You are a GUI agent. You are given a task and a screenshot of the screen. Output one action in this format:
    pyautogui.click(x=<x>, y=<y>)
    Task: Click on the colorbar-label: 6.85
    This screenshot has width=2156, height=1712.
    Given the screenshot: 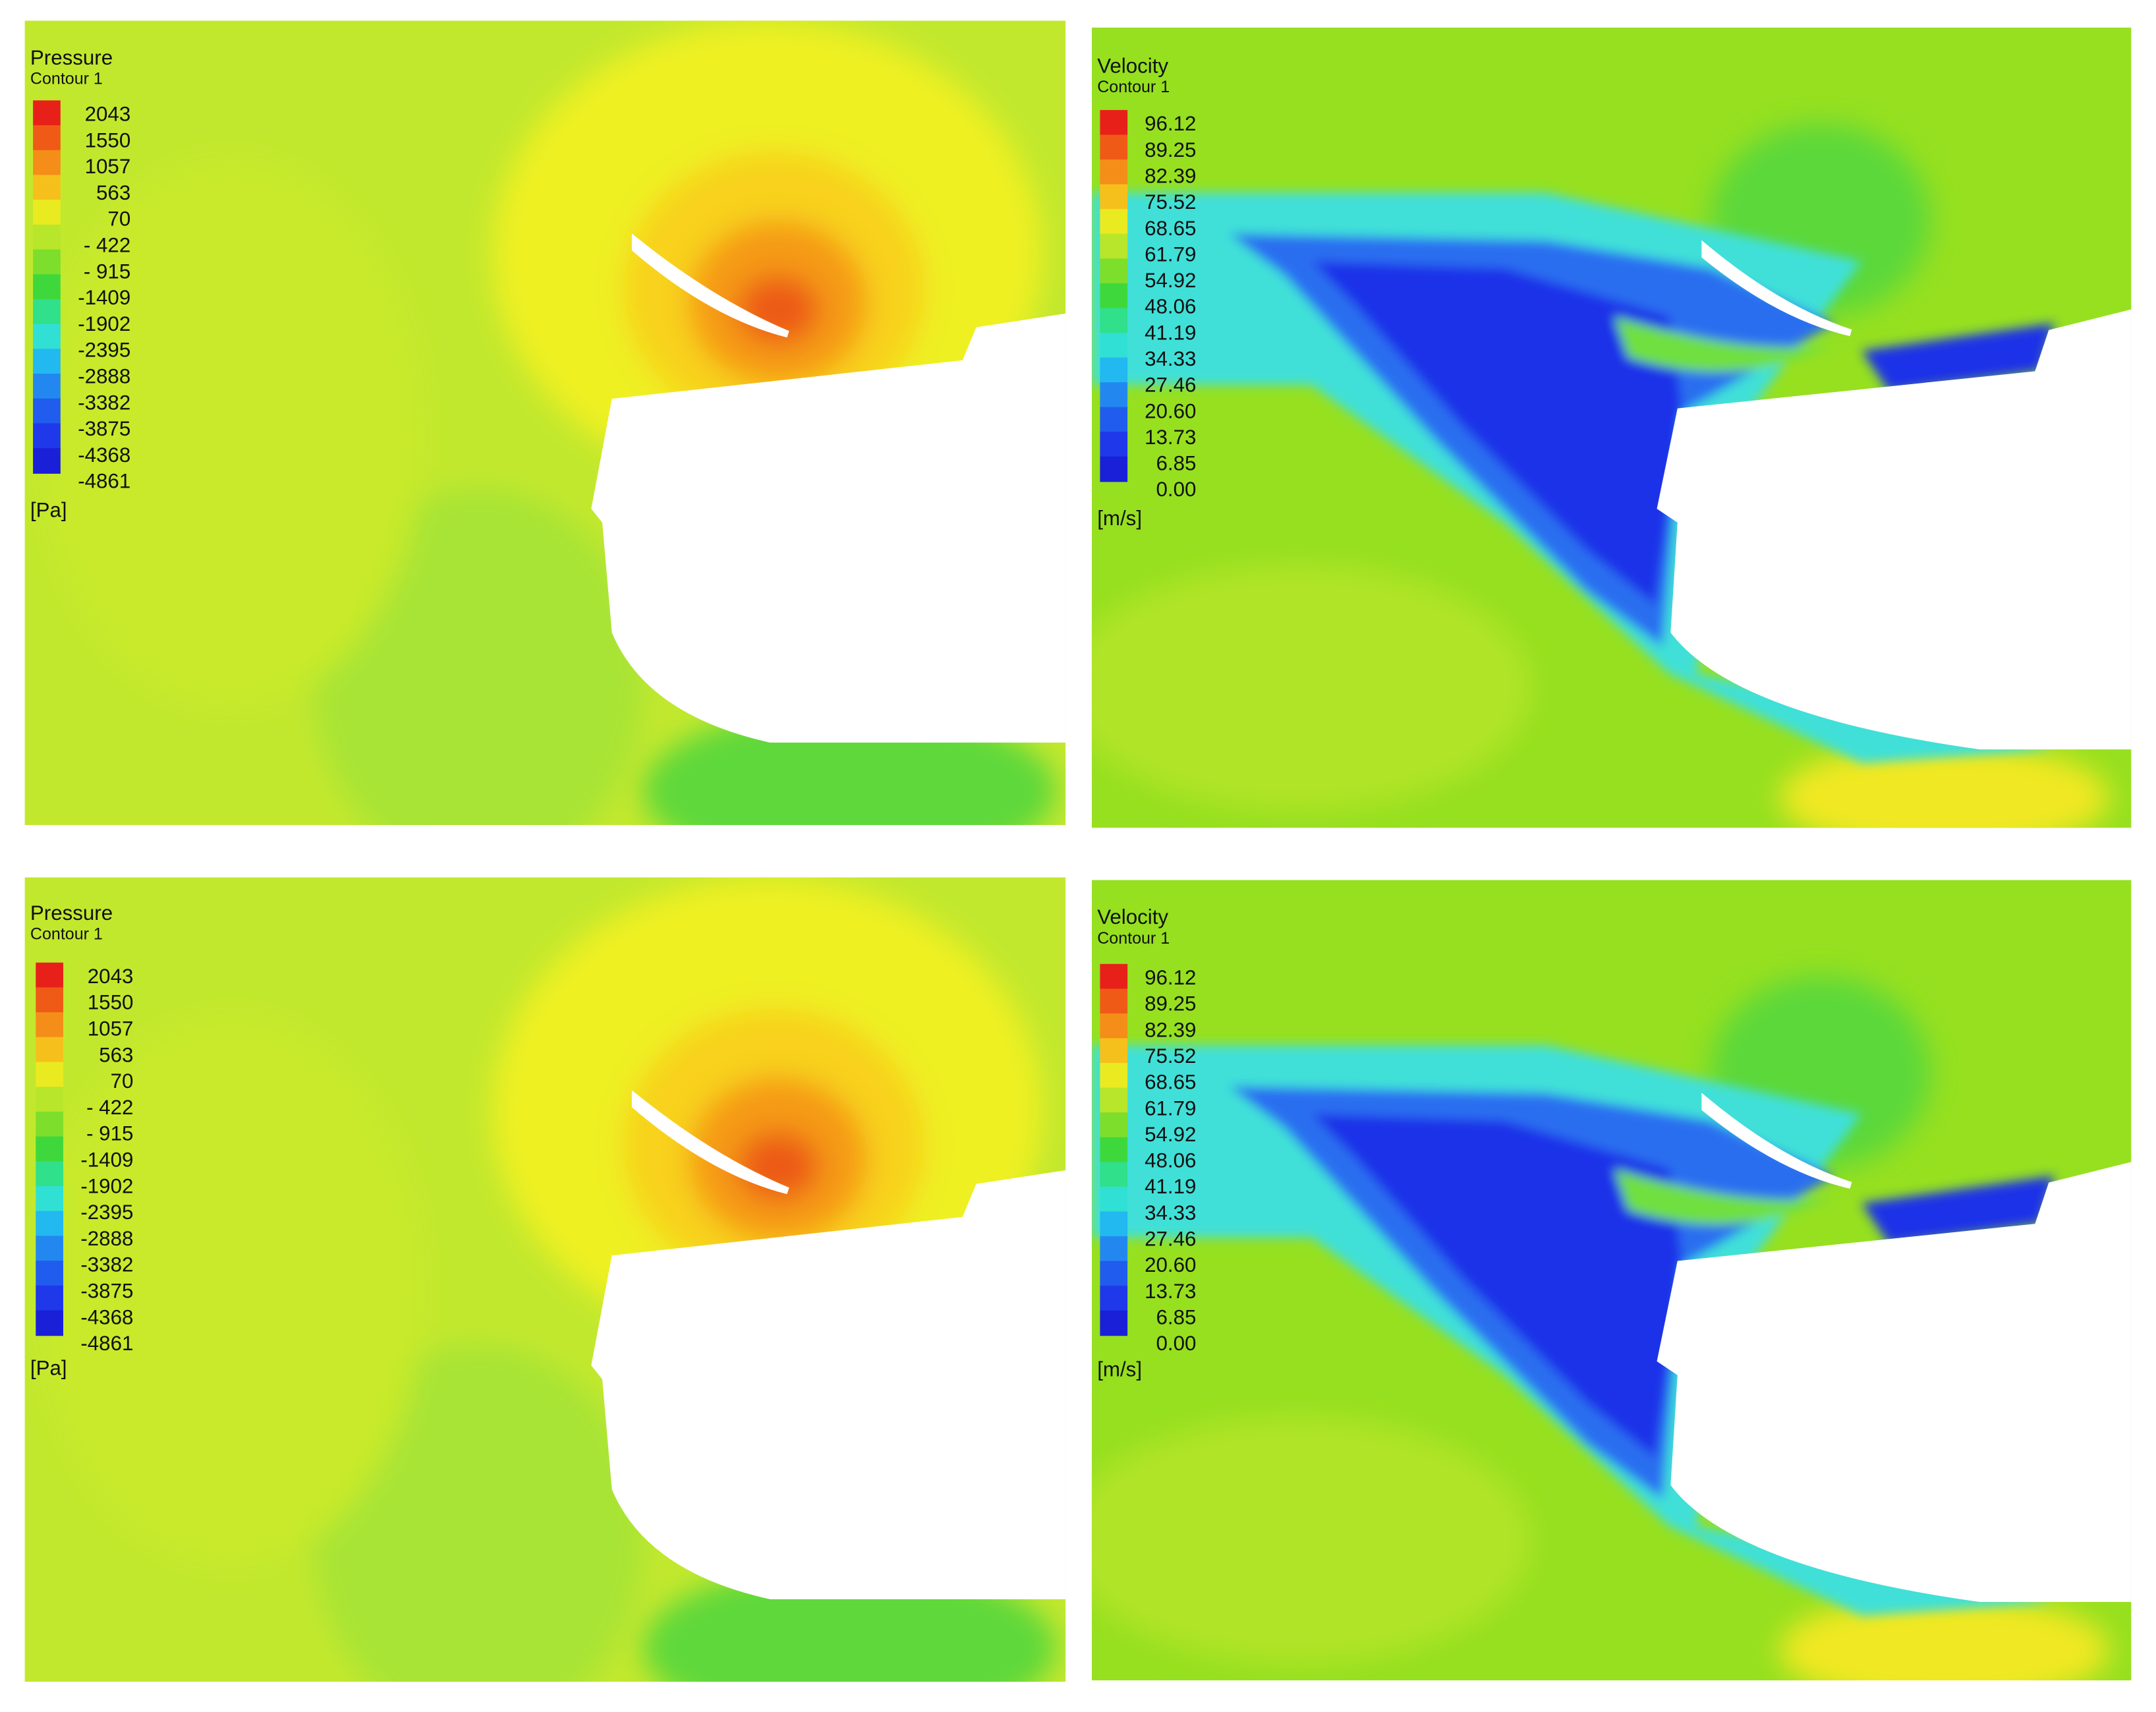 What is the action you would take?
    pyautogui.click(x=1176, y=464)
    